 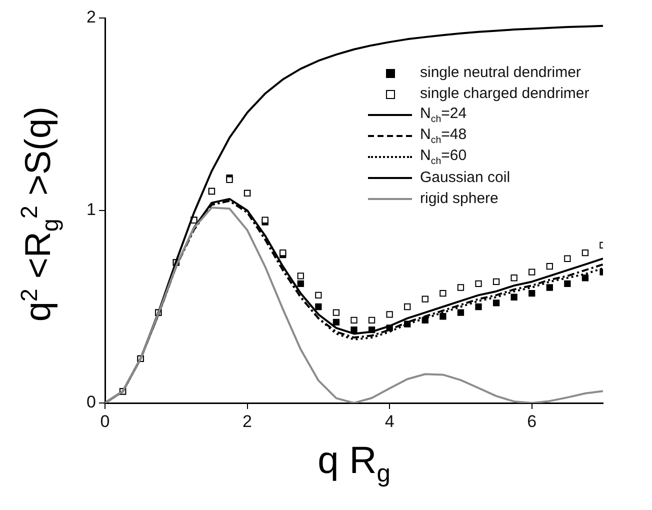 What do you see at coordinates (500, 72) in the screenshot?
I see `legend-label: single neutral dendrimer` at bounding box center [500, 72].